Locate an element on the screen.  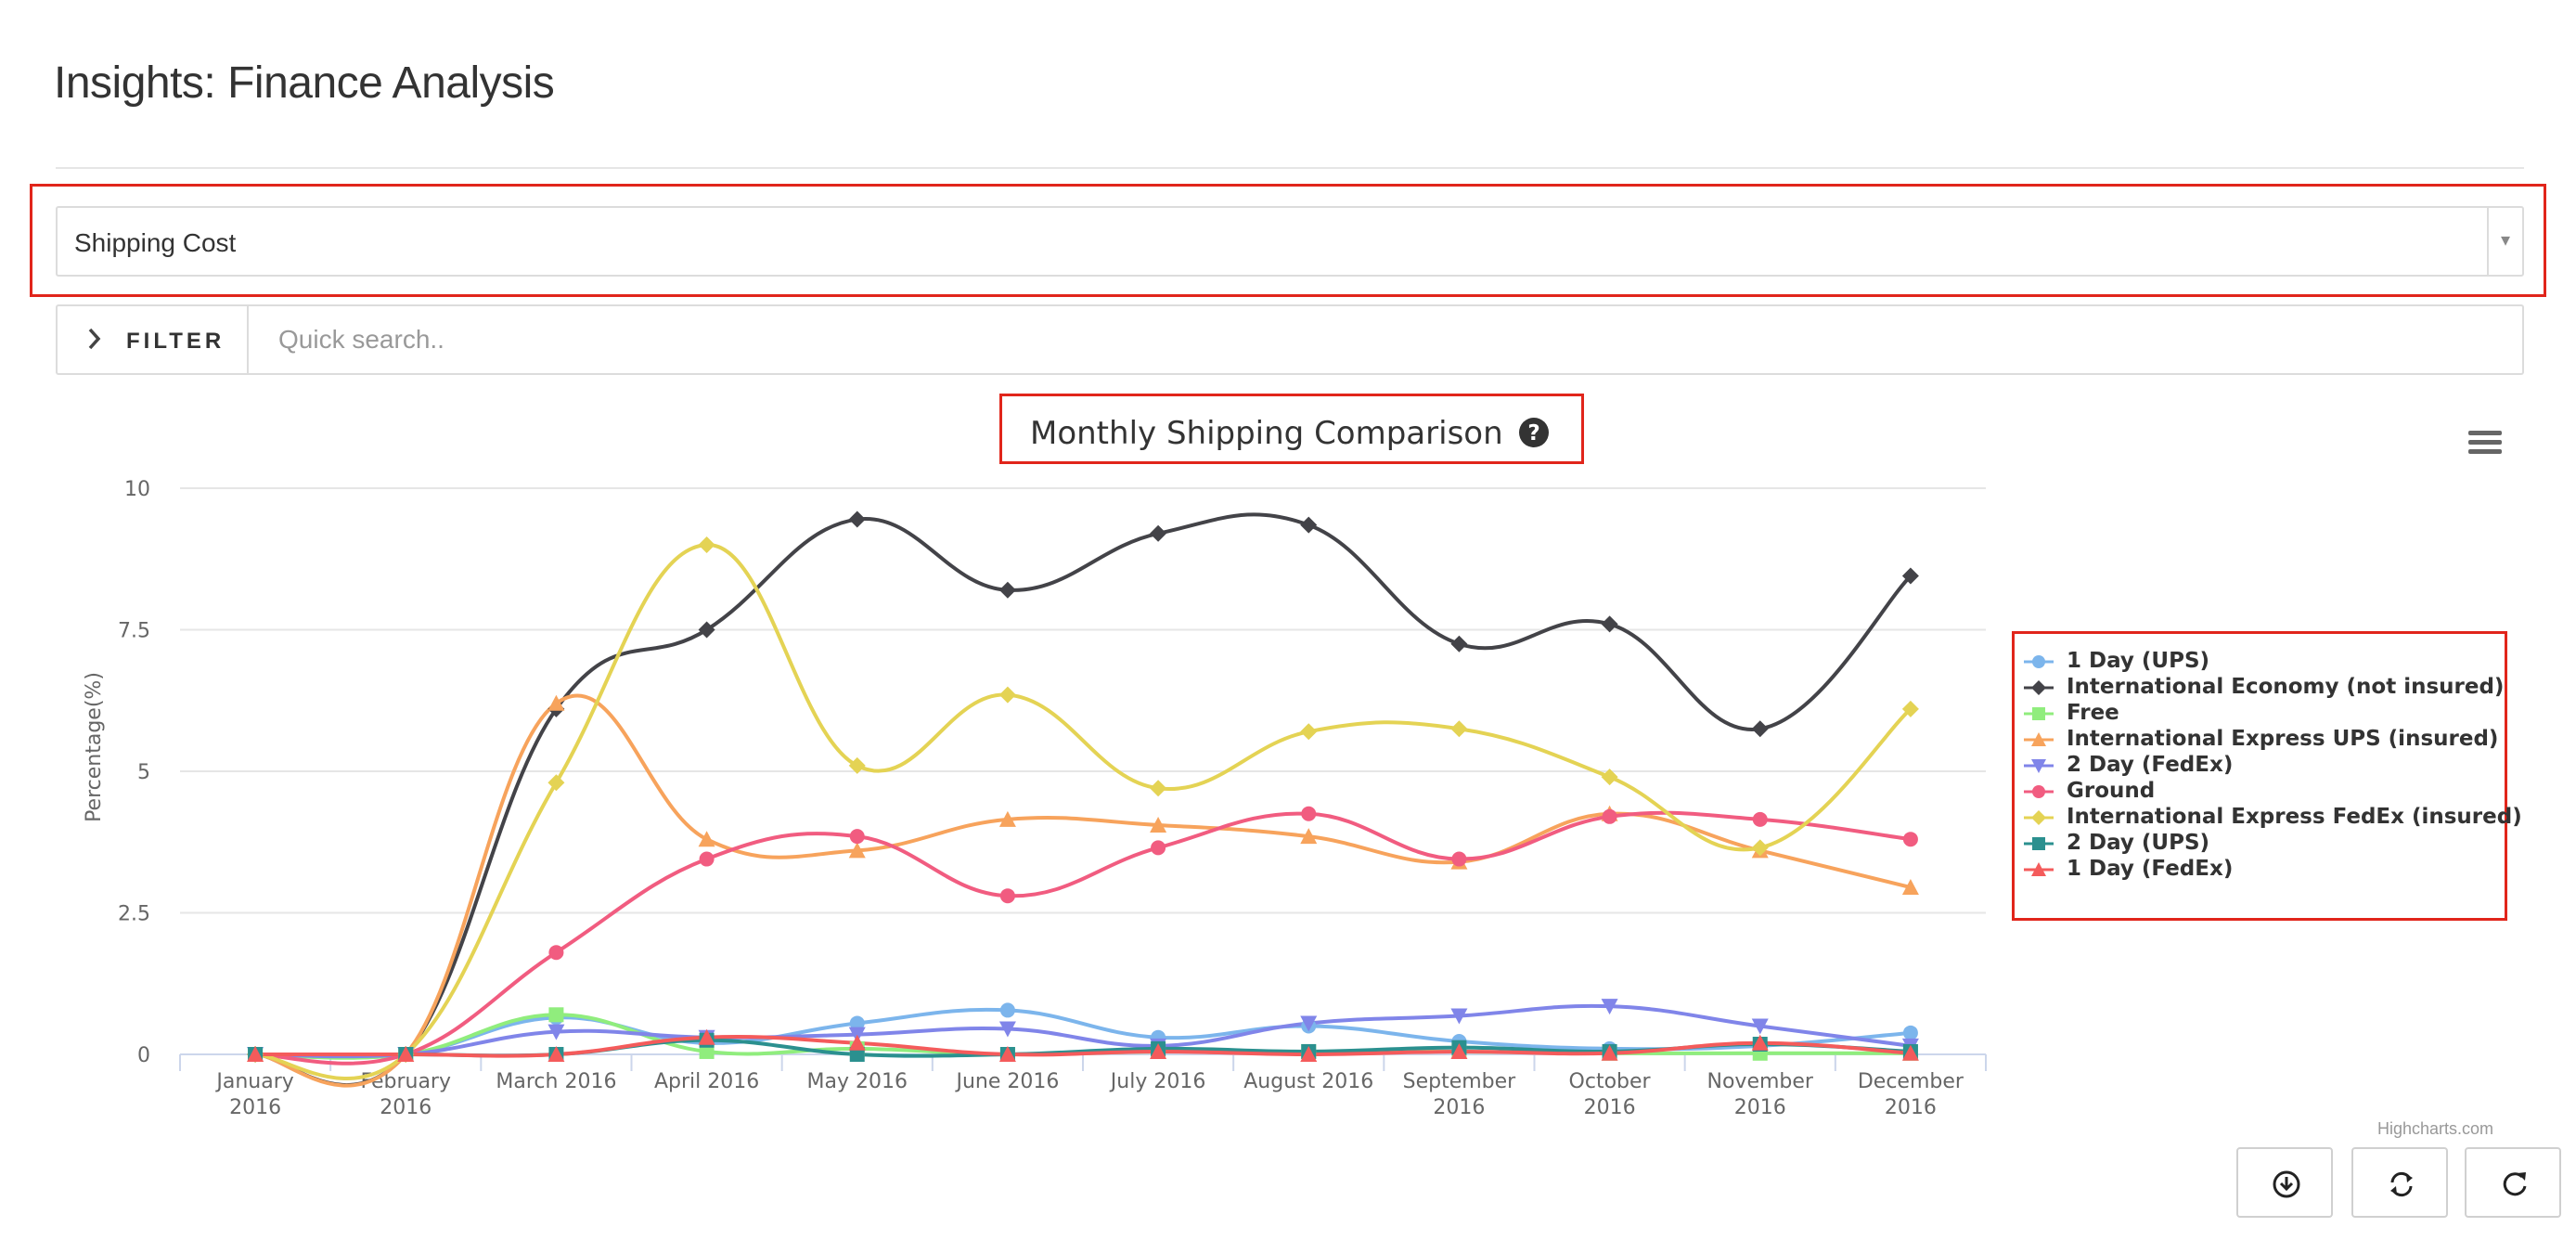
filter-button: FILTER is located at coordinates (153, 340).